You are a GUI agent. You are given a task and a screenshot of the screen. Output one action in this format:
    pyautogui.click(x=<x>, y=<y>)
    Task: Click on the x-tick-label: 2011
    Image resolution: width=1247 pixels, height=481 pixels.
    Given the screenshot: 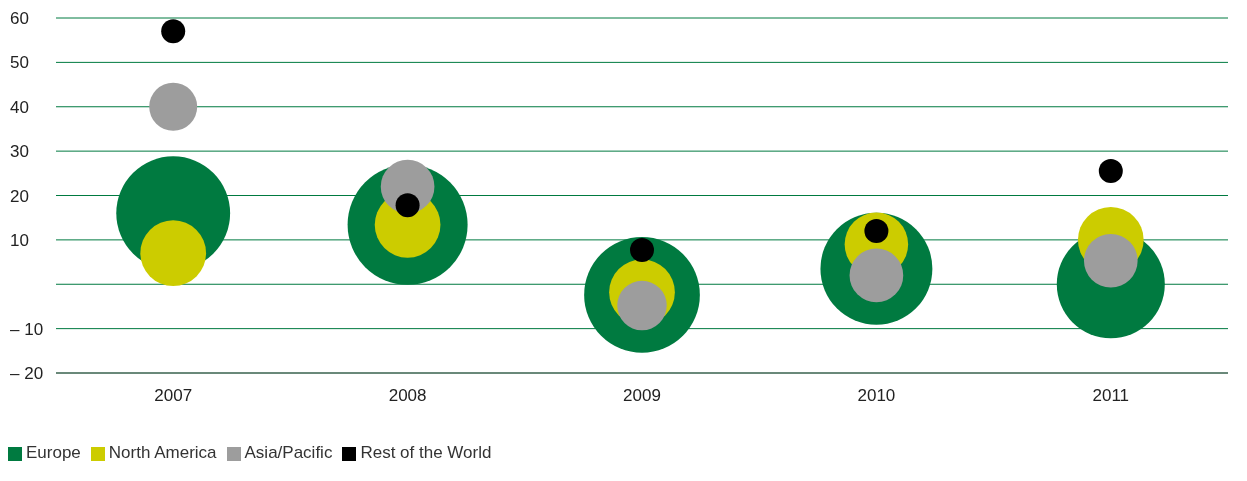 What is the action you would take?
    pyautogui.click(x=1111, y=396)
    